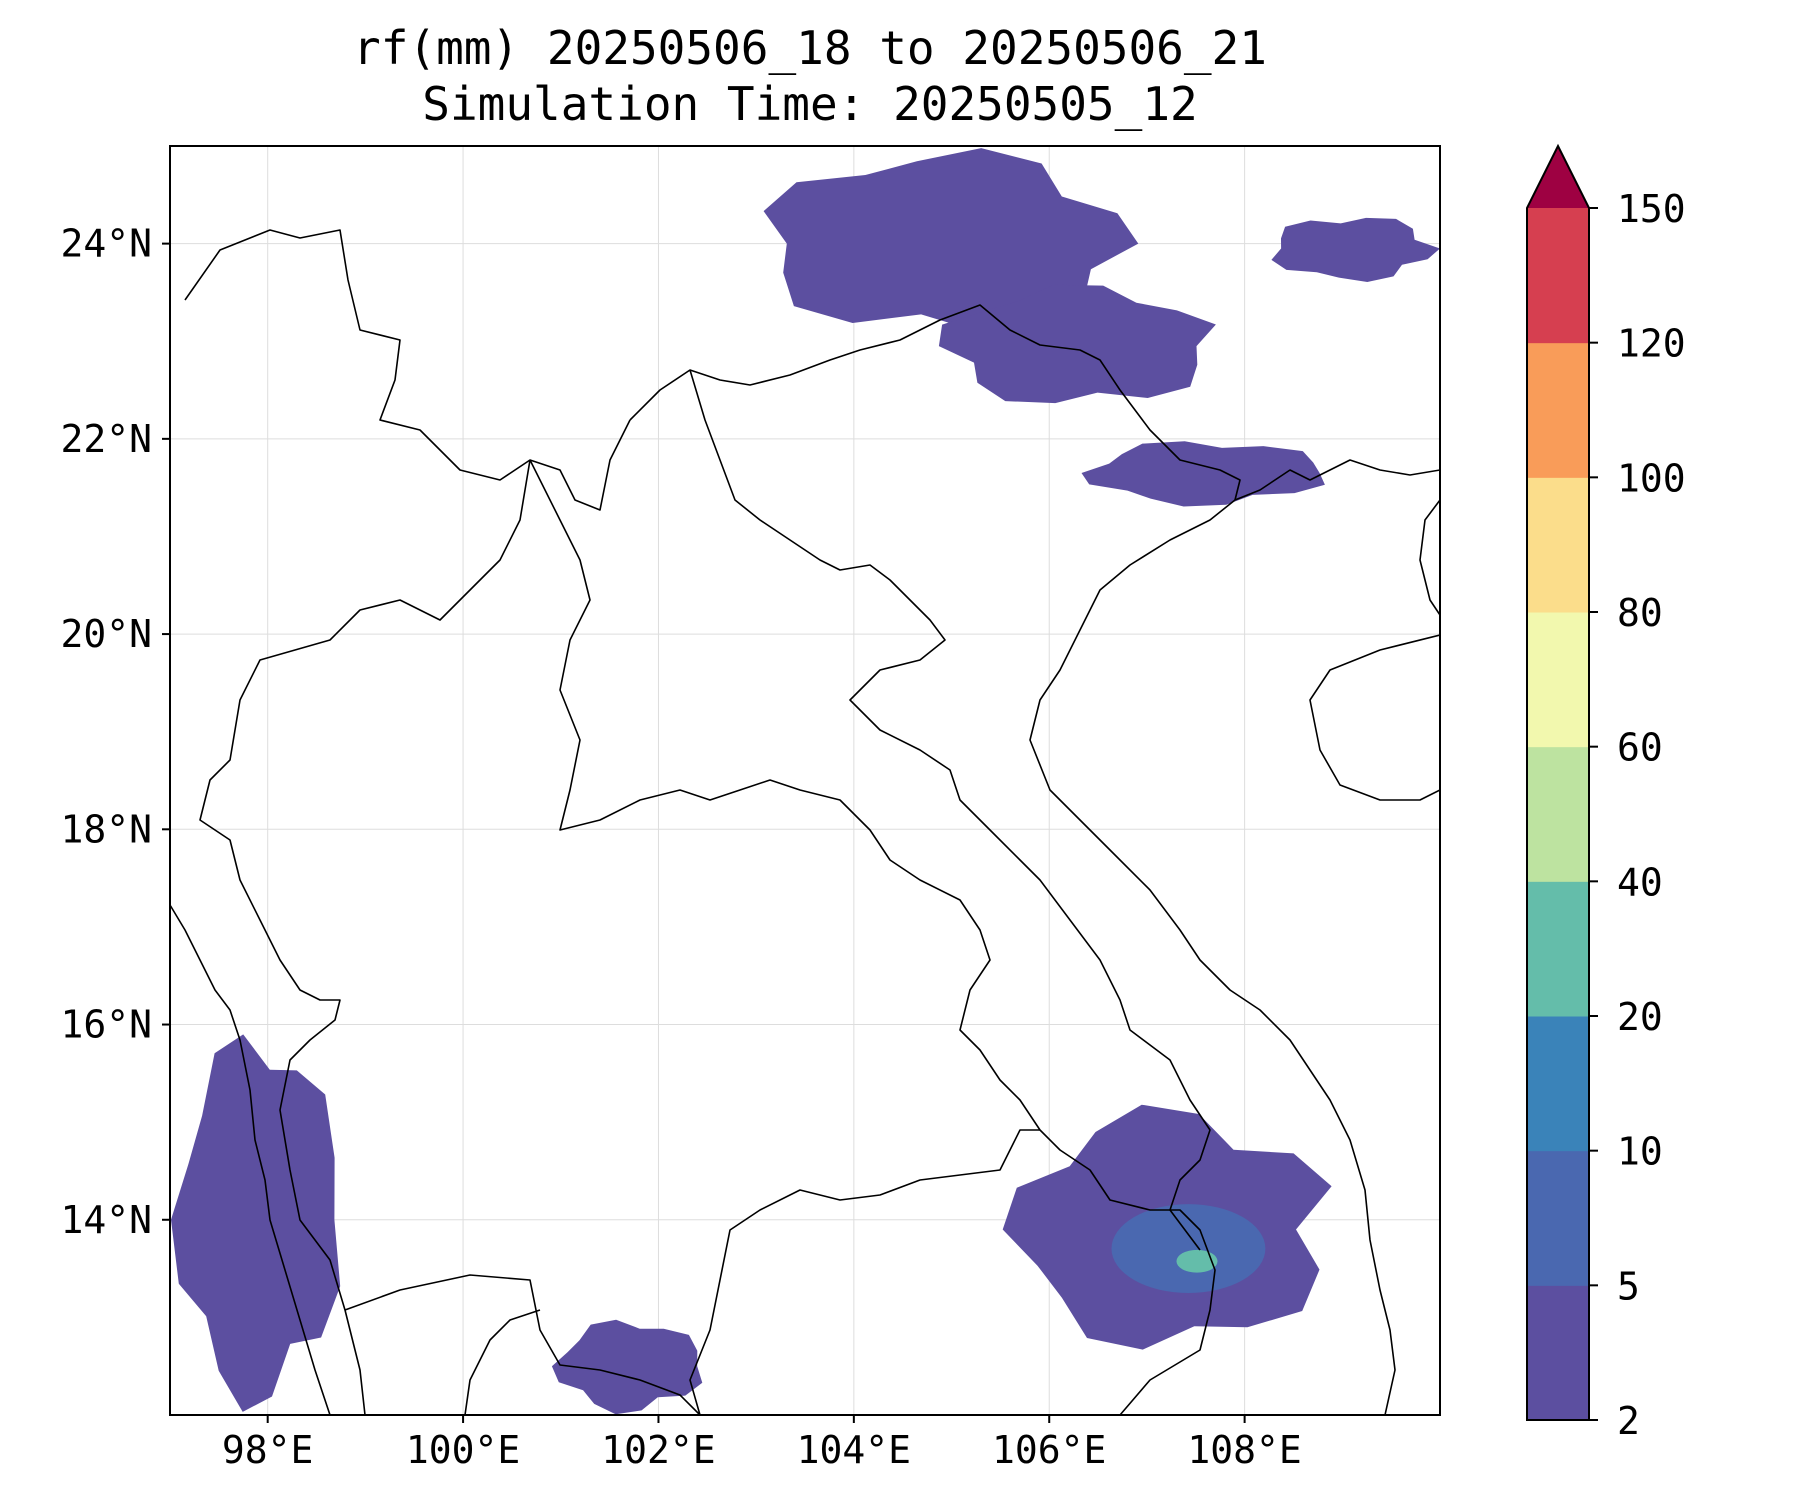 The width and height of the screenshot is (1800, 1500). I want to click on border-cambodia-vietnam, so click(1127, 1272).